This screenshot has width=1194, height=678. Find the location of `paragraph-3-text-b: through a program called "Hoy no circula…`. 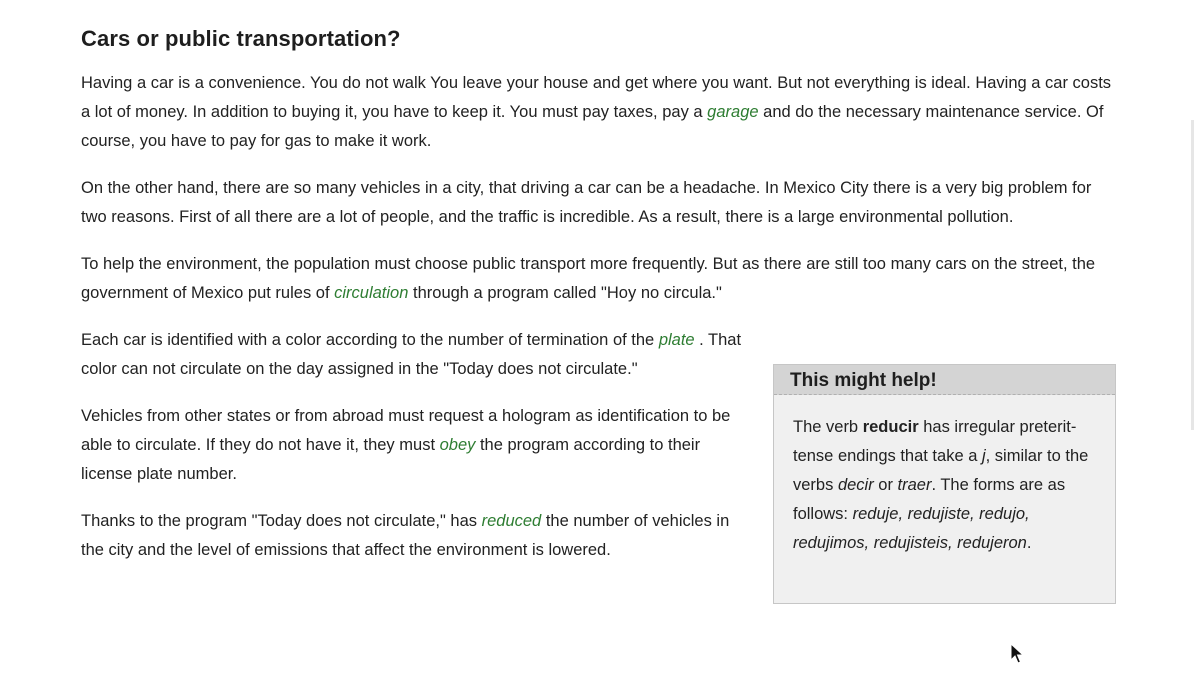

paragraph-3-text-b: through a program called "Hoy no circula… is located at coordinates (565, 293).